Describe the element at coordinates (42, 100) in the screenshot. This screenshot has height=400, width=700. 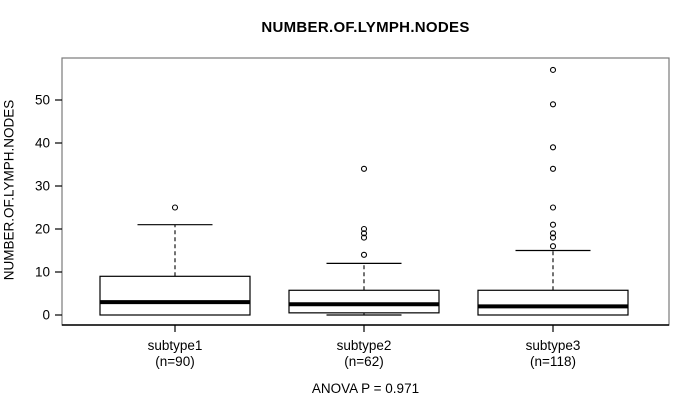
I see `y-tick-label: 50` at that location.